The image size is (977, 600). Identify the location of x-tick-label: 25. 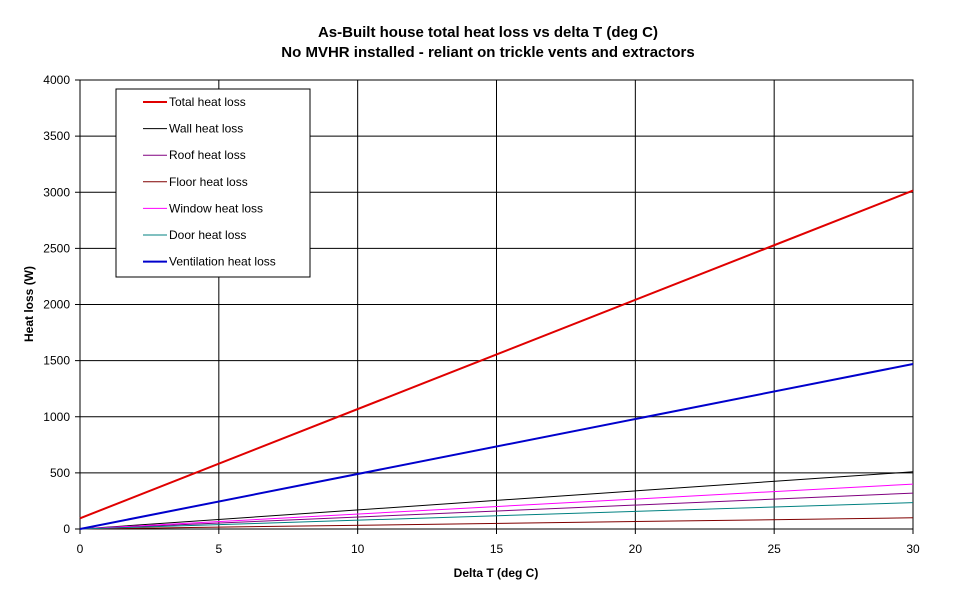
(774, 549).